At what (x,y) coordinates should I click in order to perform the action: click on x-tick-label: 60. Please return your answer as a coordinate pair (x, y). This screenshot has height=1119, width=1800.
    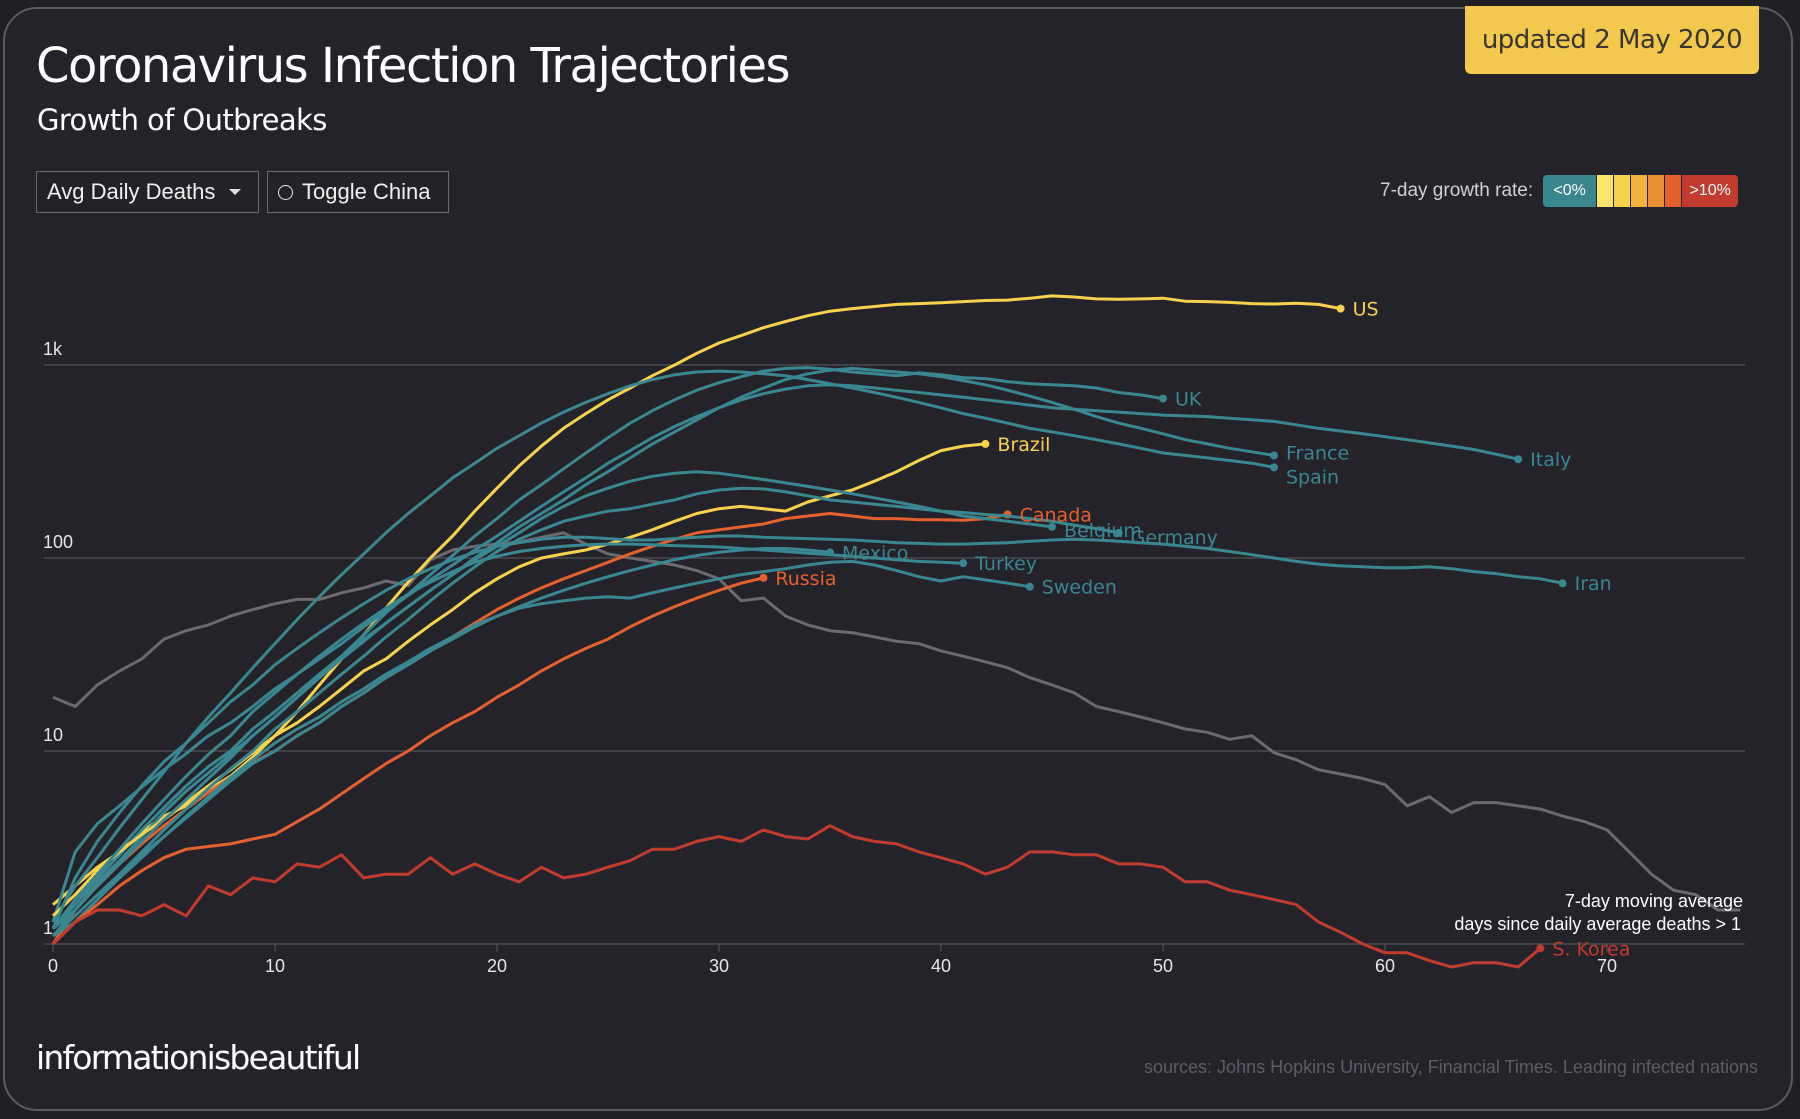
    Looking at the image, I should click on (1385, 966).